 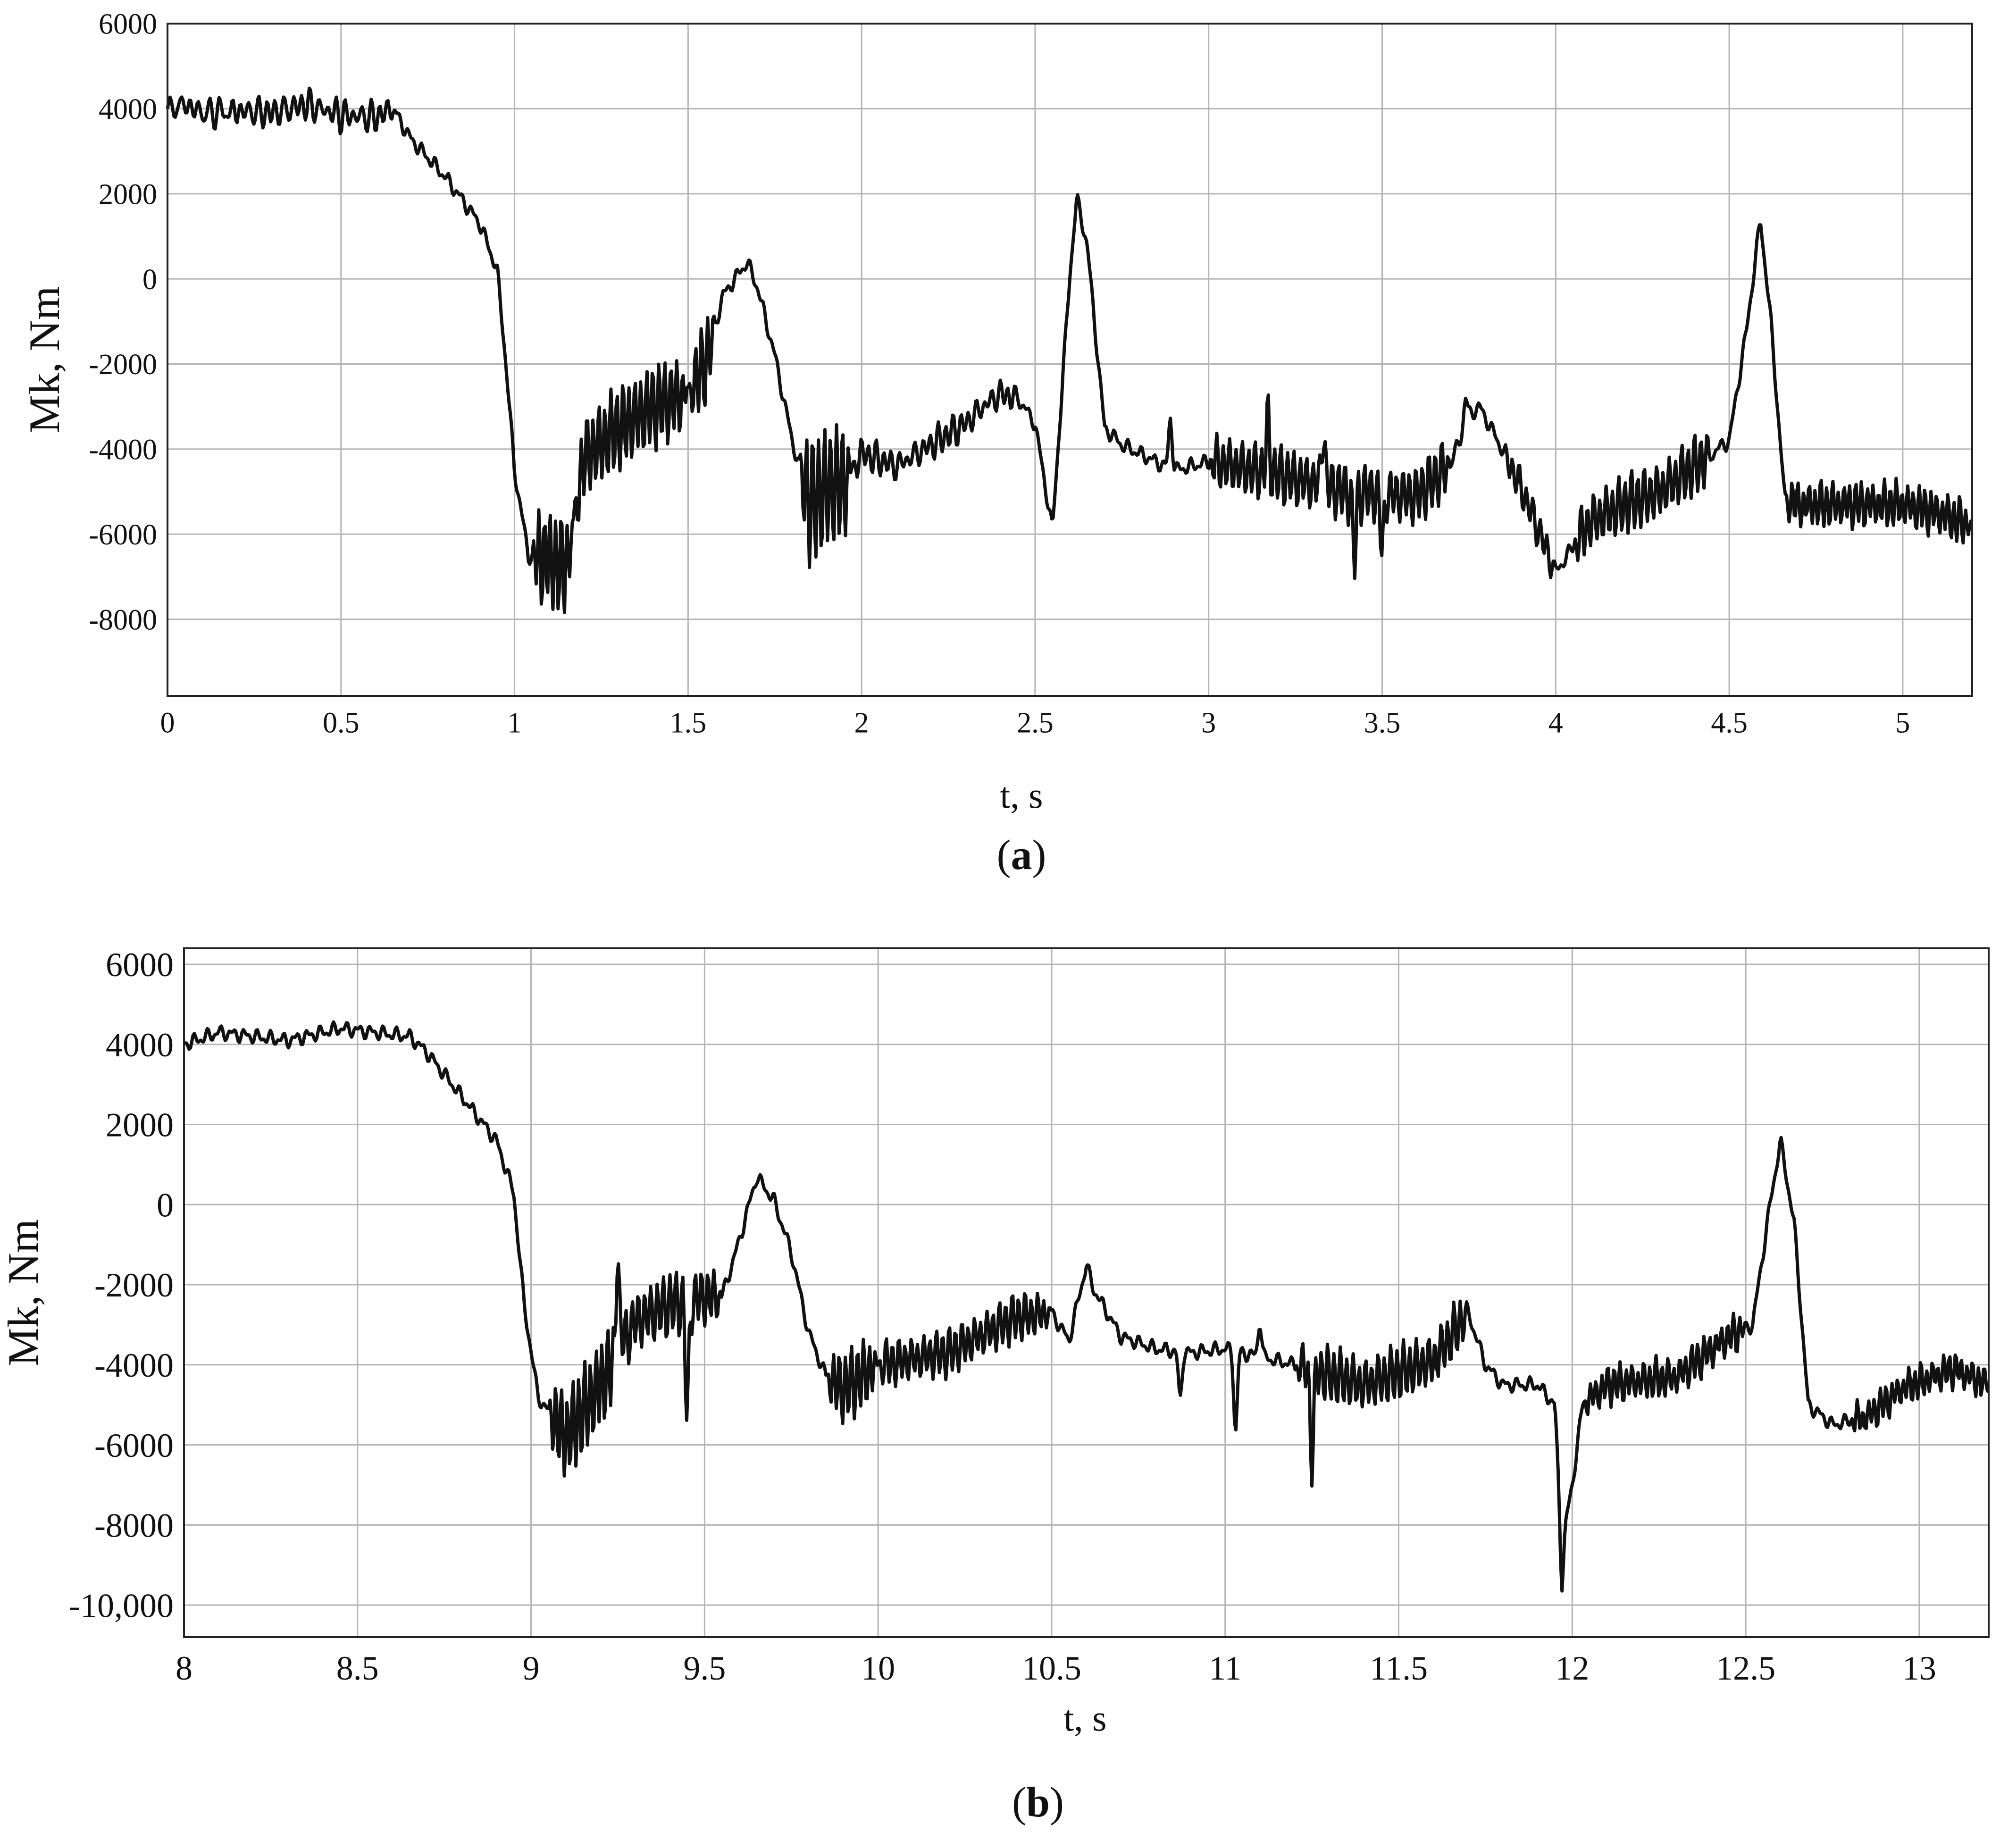 I want to click on x-tick-label: 10, so click(x=878, y=1668).